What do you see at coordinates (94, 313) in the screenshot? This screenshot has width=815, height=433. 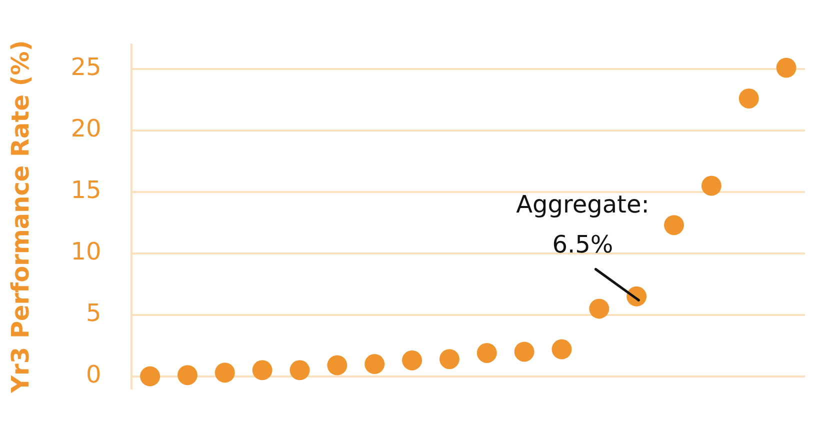 I see `y-tick-label: 5` at bounding box center [94, 313].